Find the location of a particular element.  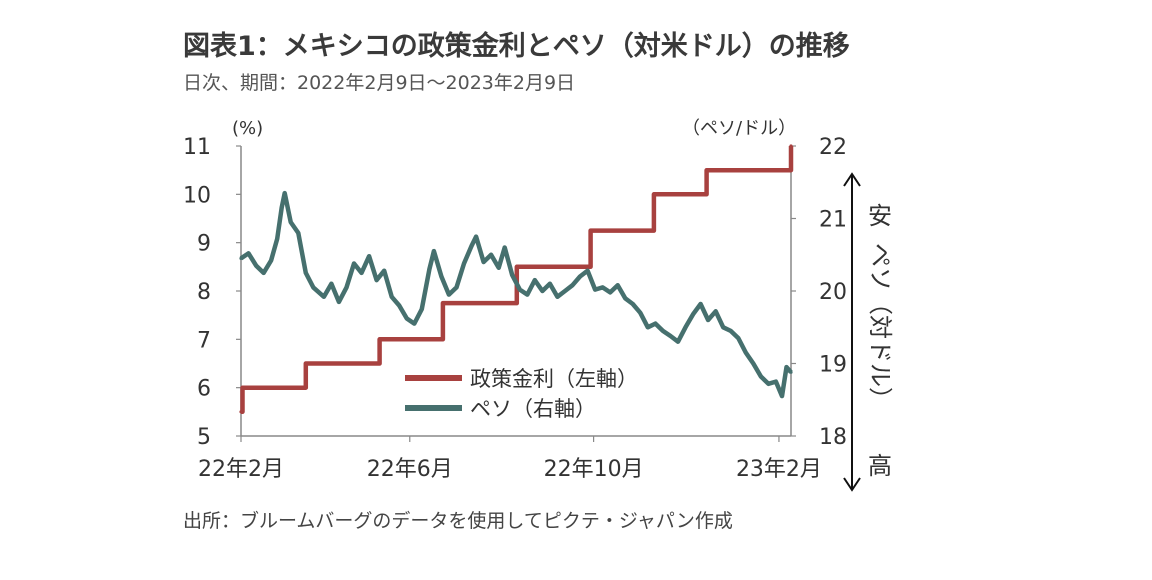

right-tick-label: 21 is located at coordinates (833, 220).